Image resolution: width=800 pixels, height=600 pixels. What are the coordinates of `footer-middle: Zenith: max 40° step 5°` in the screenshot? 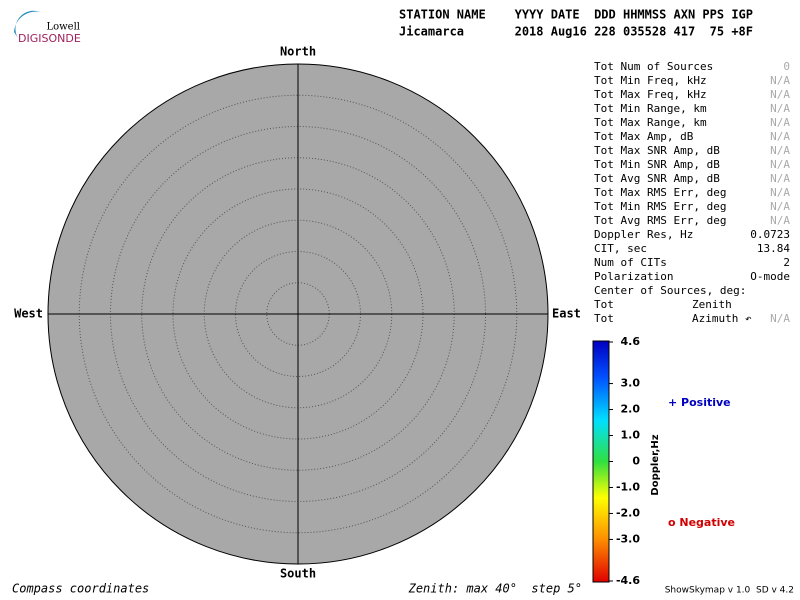 It's located at (495, 589).